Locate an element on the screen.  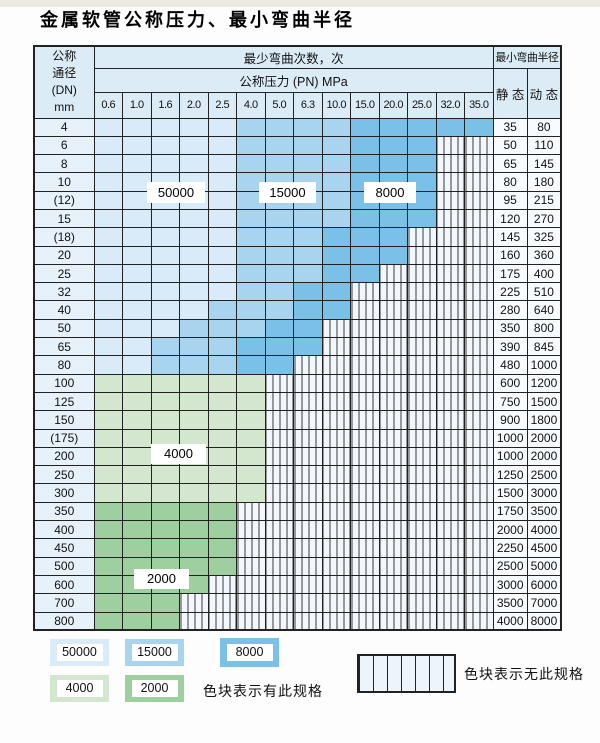
static-value-cell: 1500 is located at coordinates (510, 493).